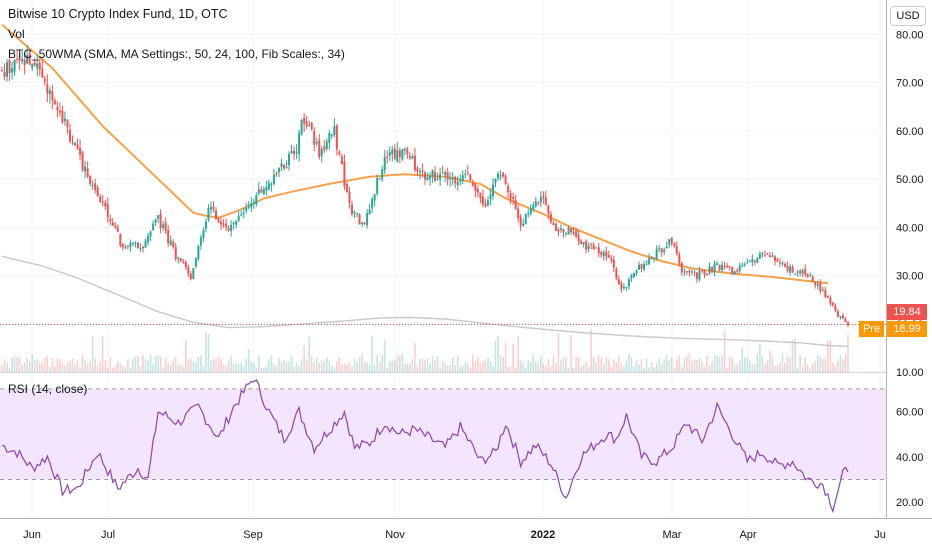 Image resolution: width=932 pixels, height=550 pixels. What do you see at coordinates (543, 535) in the screenshot?
I see `time-tick-label: 2022` at bounding box center [543, 535].